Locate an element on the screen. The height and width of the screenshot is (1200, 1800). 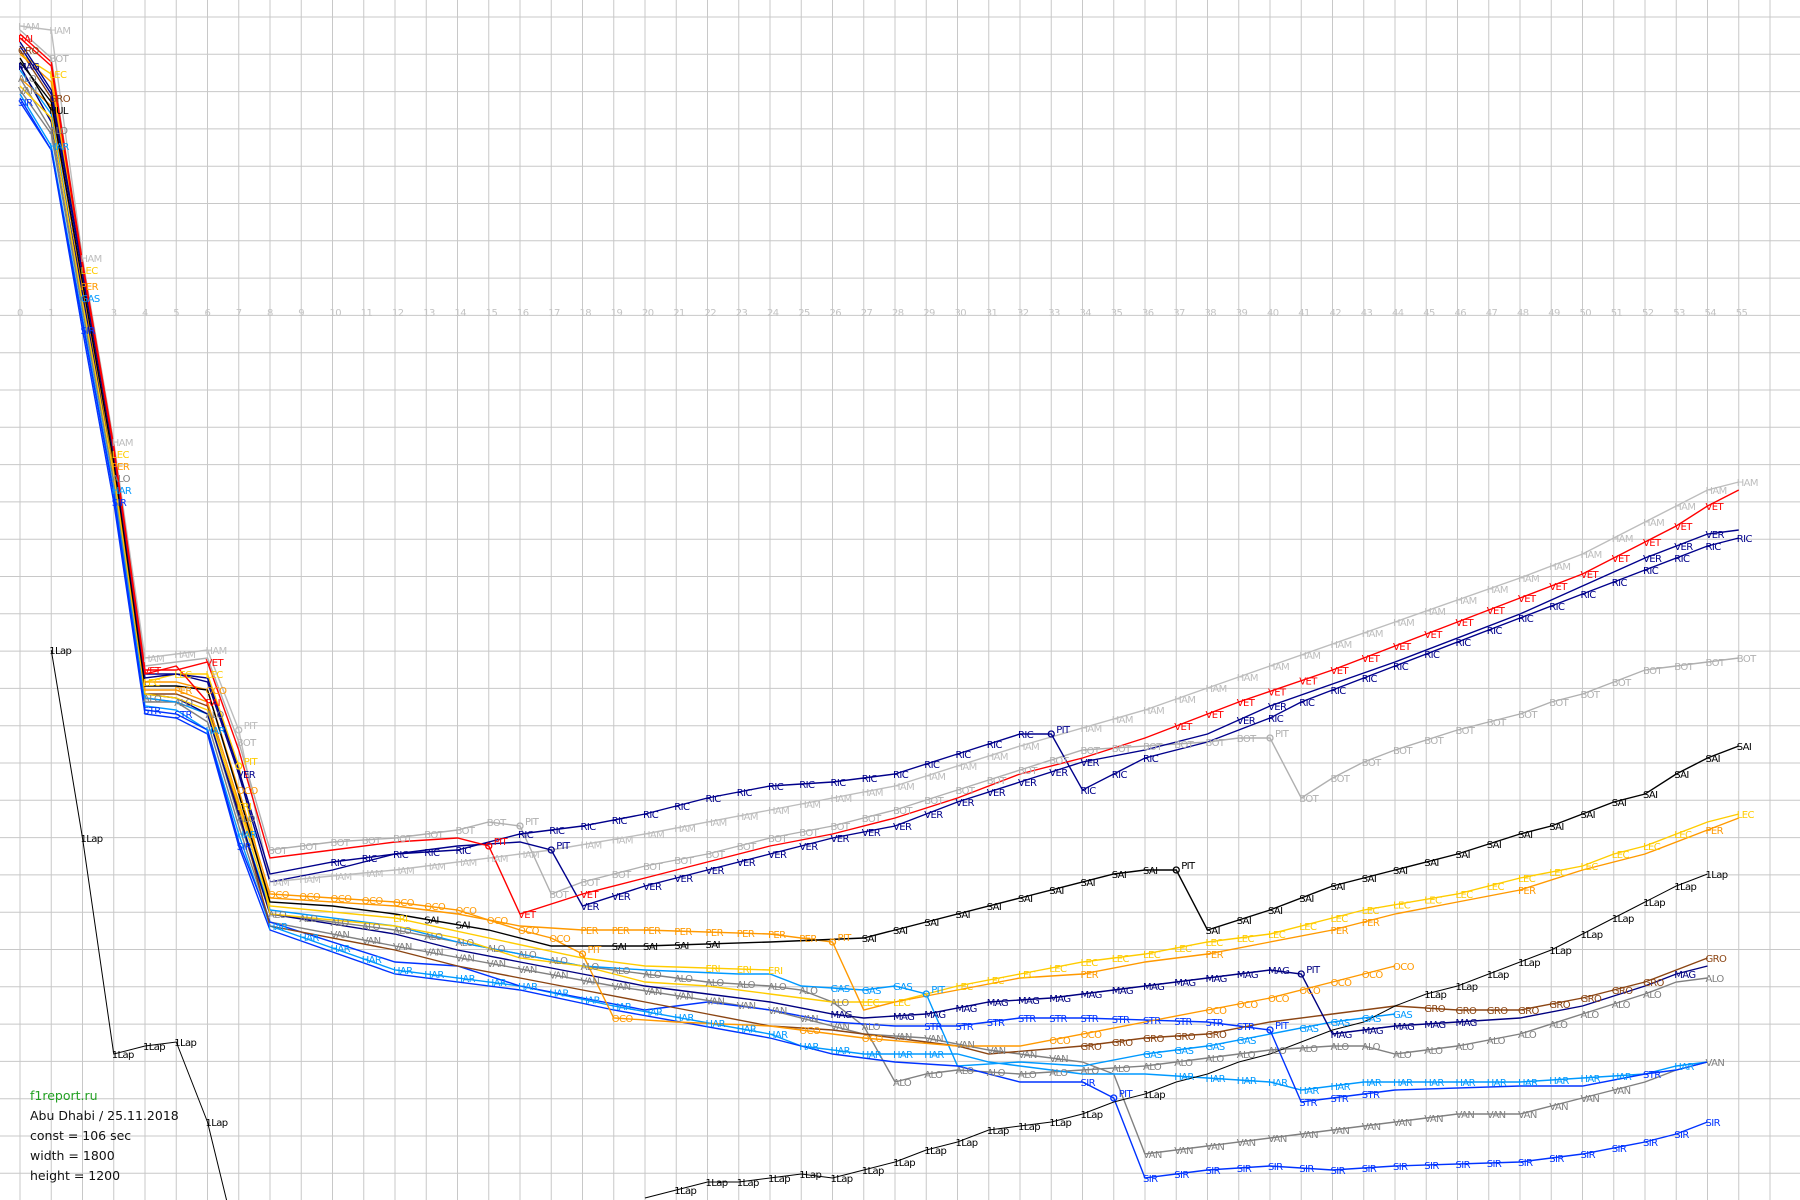
x-tick-label: 21 is located at coordinates (679, 313).